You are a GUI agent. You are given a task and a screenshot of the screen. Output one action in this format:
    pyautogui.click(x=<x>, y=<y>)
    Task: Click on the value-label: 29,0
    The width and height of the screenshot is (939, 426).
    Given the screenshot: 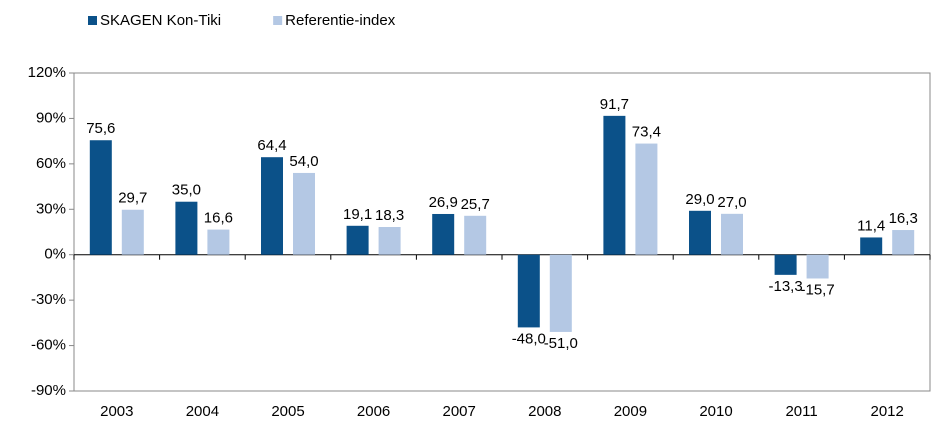 What is the action you would take?
    pyautogui.click(x=699, y=199)
    